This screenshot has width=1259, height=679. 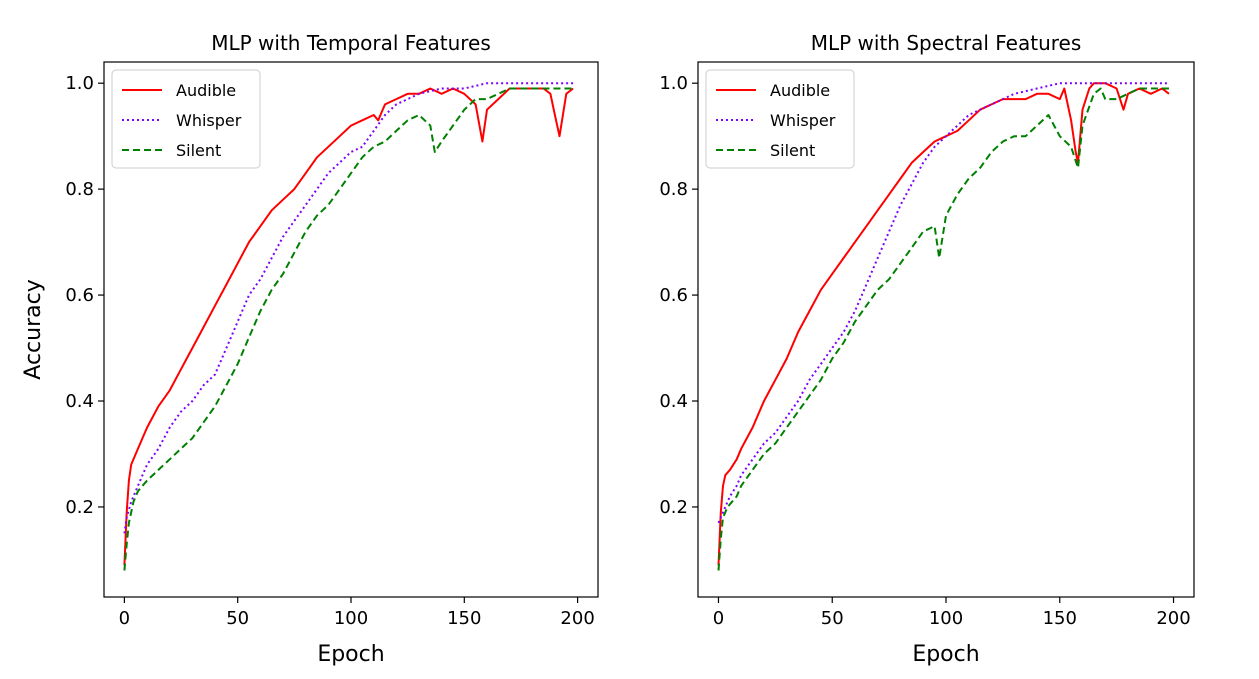 I want to click on y-axis-label: Accuracy, so click(x=33, y=329).